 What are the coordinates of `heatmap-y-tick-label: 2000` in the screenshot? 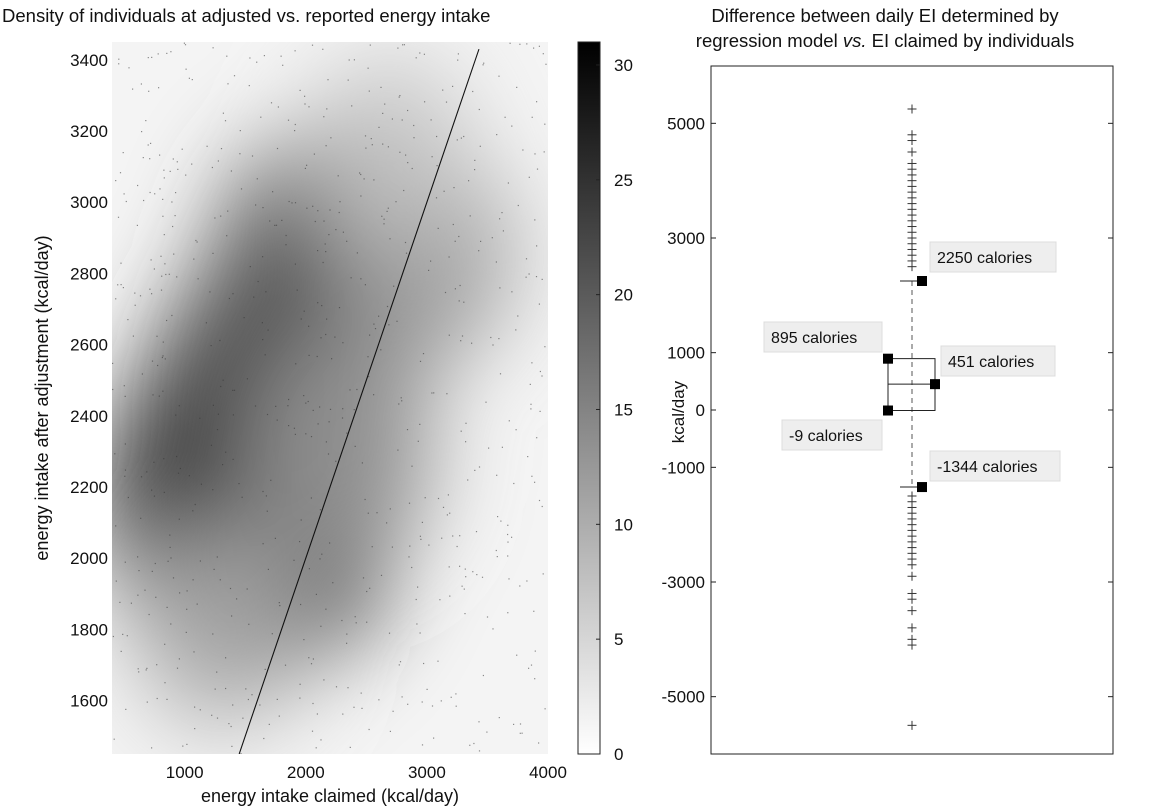 It's located at (89, 558).